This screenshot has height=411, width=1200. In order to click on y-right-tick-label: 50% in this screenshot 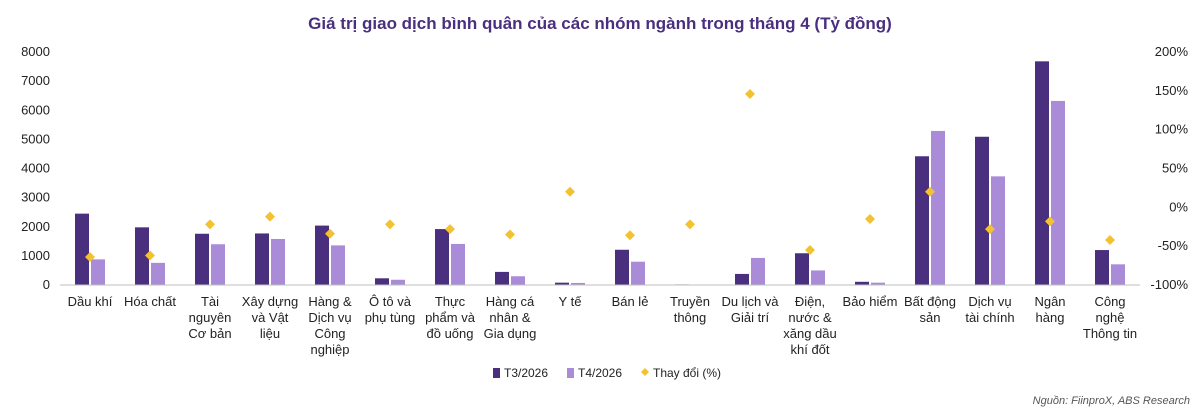, I will do `click(1175, 168)`.